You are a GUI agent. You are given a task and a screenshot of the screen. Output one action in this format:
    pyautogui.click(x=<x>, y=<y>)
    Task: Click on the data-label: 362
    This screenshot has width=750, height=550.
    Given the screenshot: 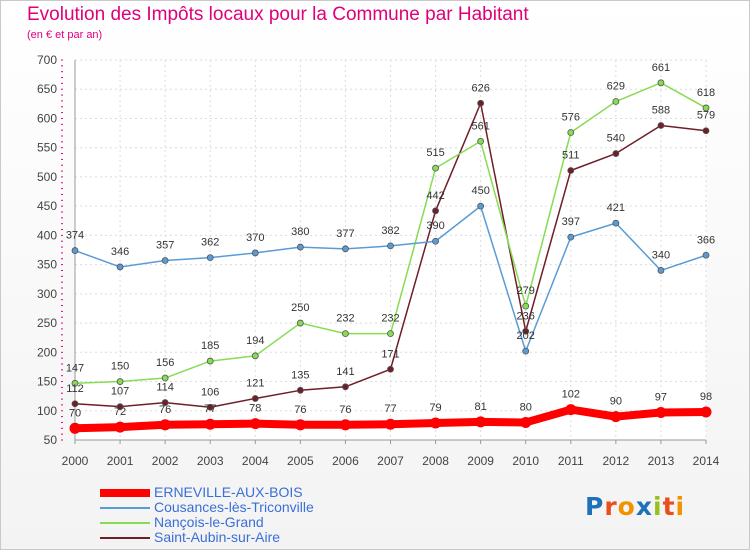 What is the action you would take?
    pyautogui.click(x=210, y=243)
    